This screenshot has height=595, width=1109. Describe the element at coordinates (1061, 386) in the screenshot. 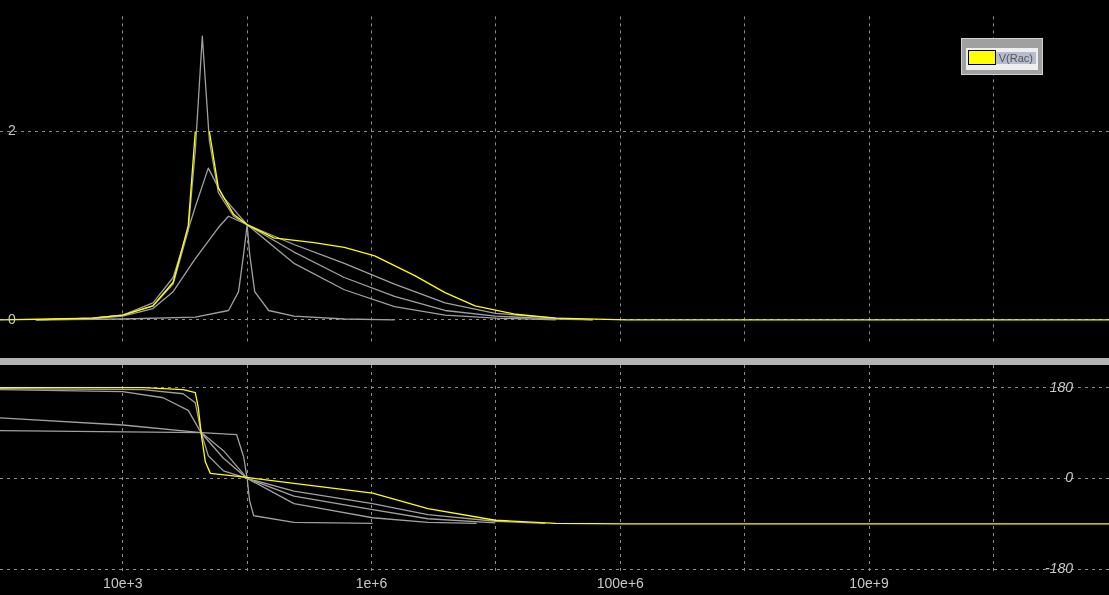

I see `y-tick-label: 180` at that location.